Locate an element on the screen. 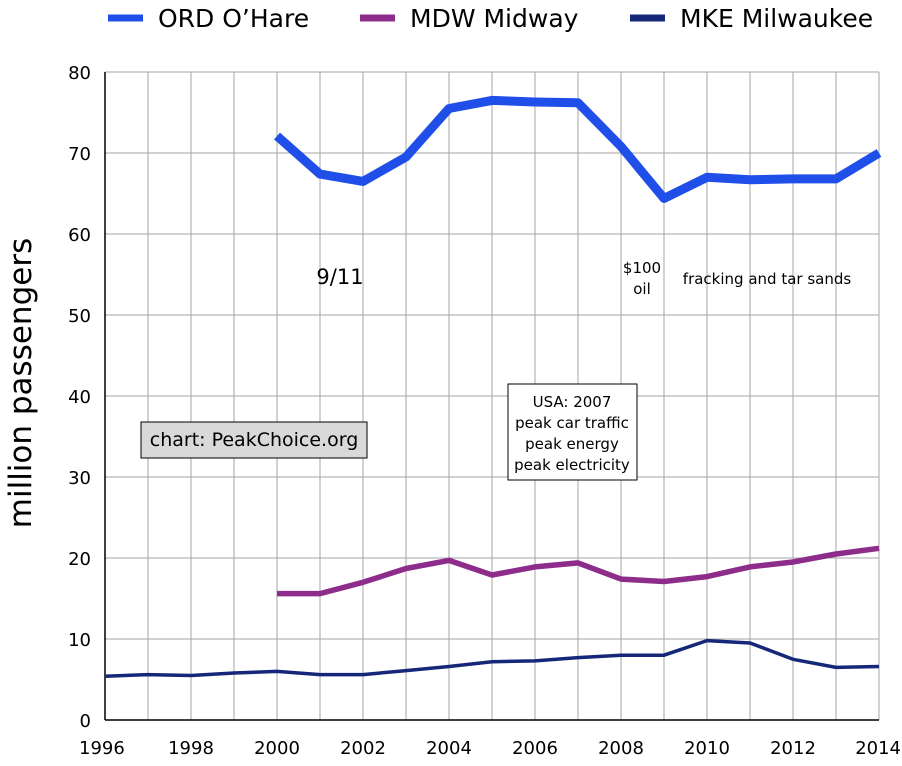  annotation-text: $100 is located at coordinates (642, 268).